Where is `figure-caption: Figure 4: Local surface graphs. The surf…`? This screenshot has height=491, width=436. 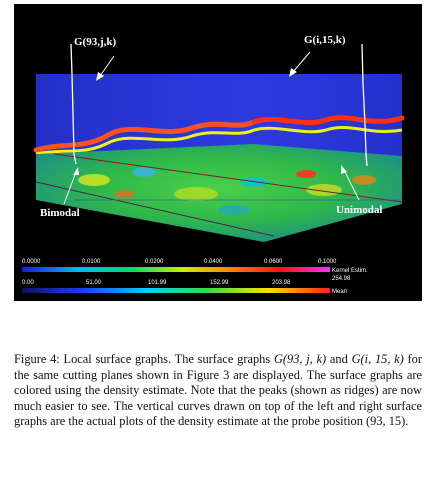 figure-caption: Figure 4: Local surface graphs. The surf… is located at coordinates (218, 391).